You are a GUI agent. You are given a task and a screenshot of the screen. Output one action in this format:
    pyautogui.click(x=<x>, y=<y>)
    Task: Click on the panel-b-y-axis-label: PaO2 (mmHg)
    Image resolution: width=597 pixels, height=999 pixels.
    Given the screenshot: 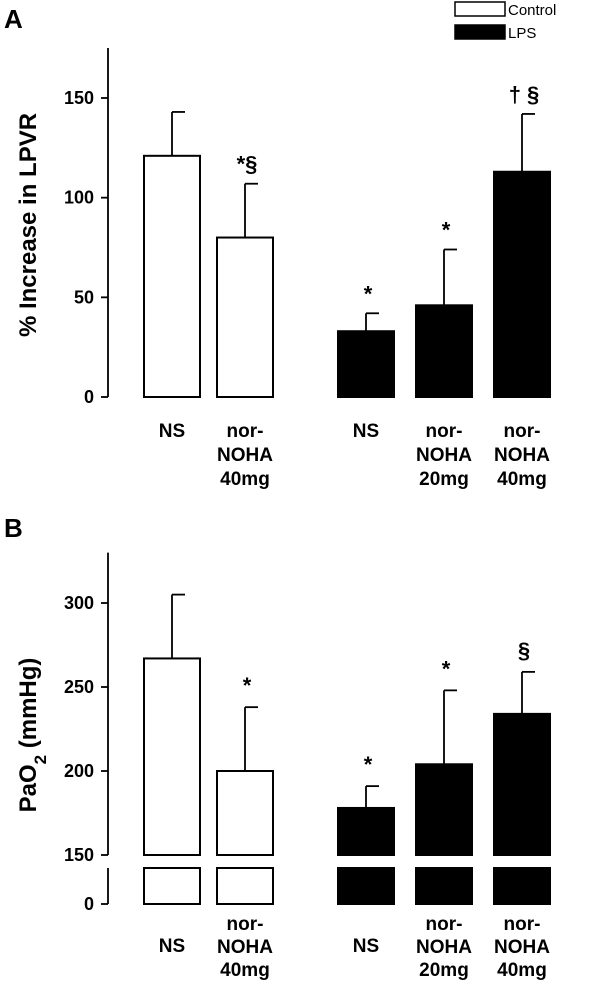 What is the action you would take?
    pyautogui.click(x=32, y=735)
    